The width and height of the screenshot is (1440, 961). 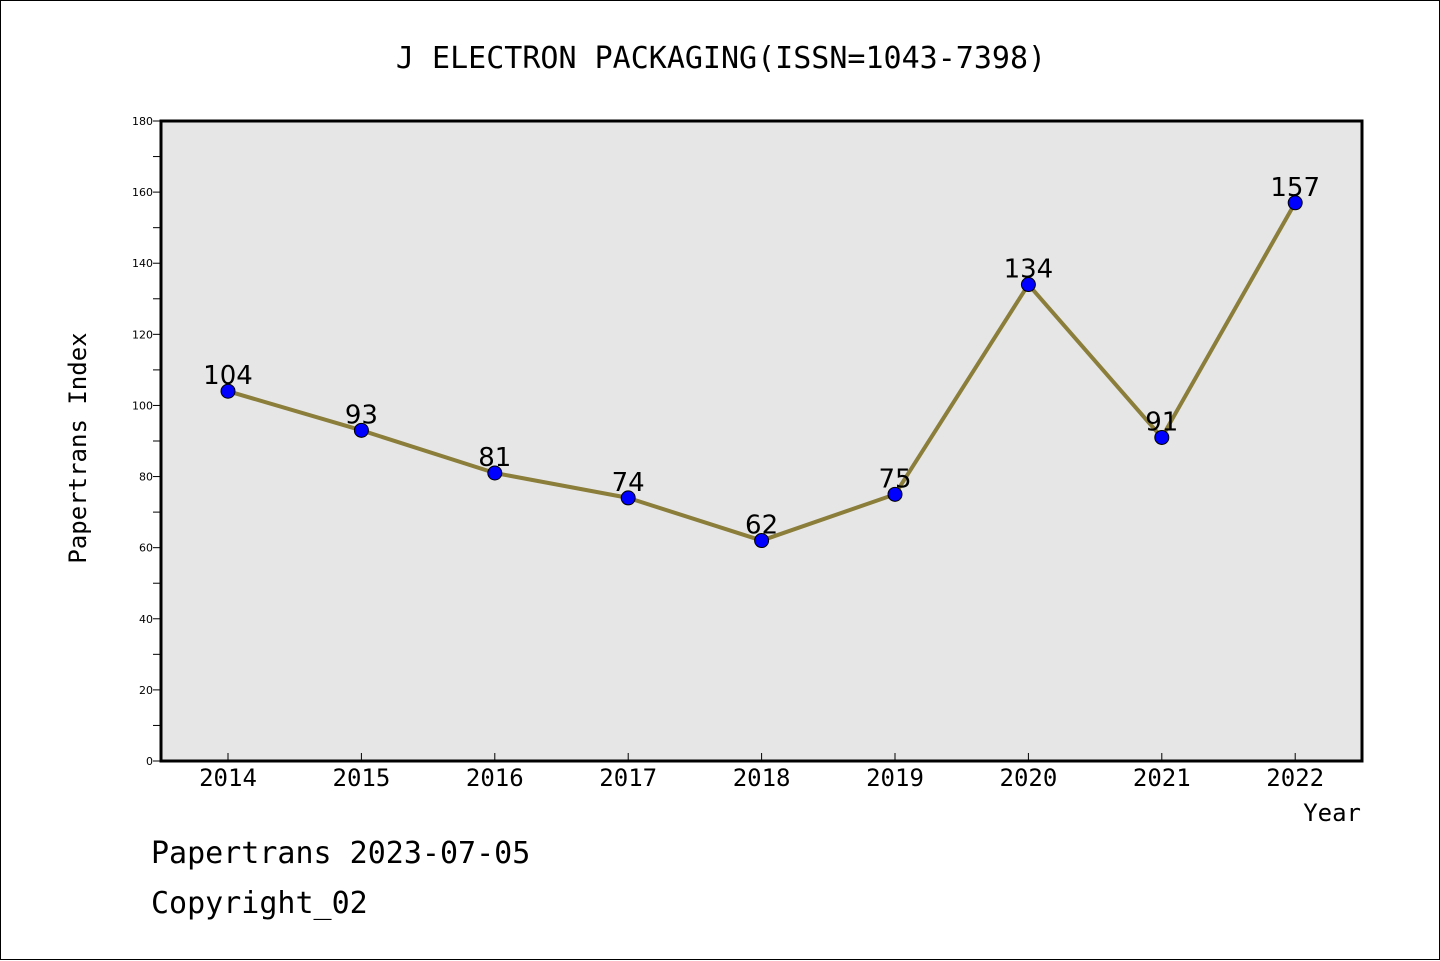 What do you see at coordinates (762, 778) in the screenshot?
I see `x-tick-label: 2018` at bounding box center [762, 778].